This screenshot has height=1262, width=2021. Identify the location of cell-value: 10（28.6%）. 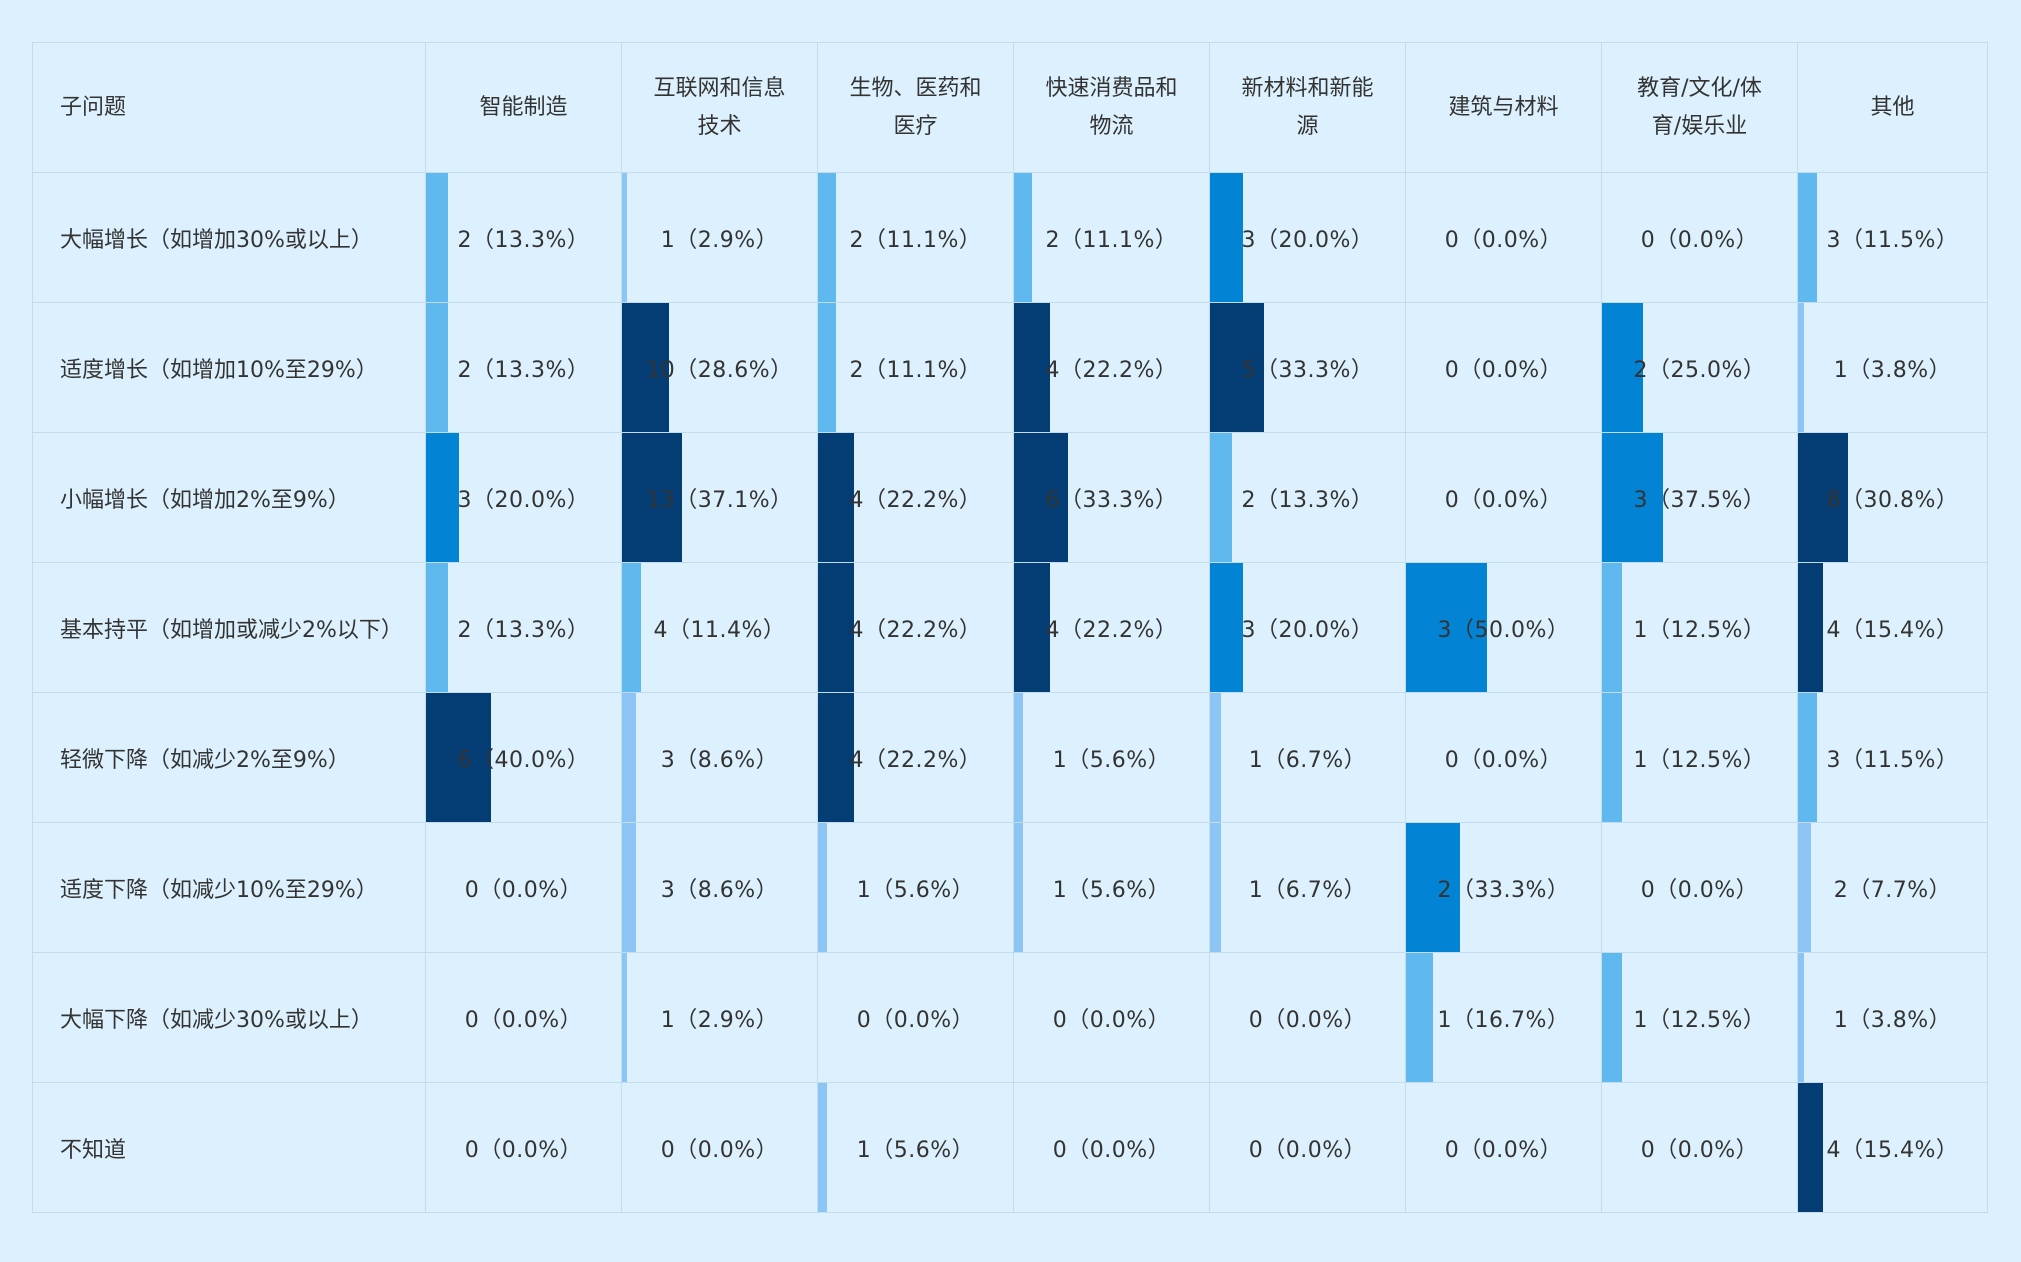
(719, 370).